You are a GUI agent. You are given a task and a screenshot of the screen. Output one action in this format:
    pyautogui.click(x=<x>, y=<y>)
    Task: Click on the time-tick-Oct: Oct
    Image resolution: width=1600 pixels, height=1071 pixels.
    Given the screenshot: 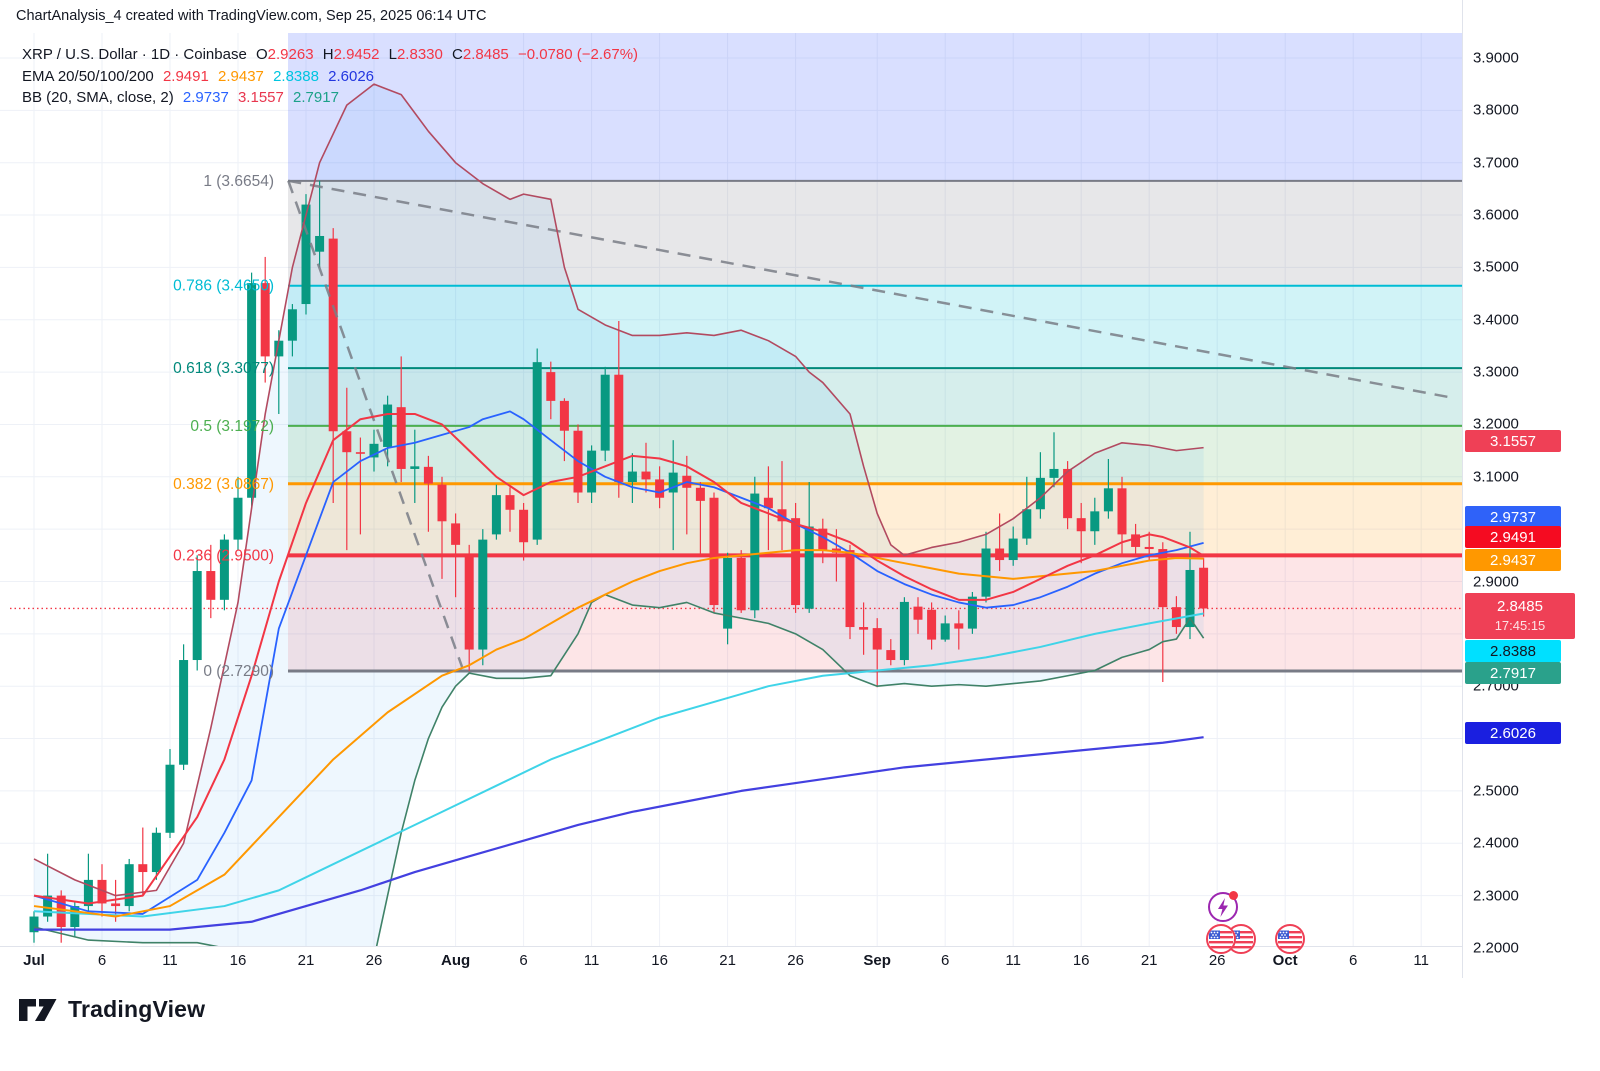 What is the action you would take?
    pyautogui.click(x=1285, y=960)
    